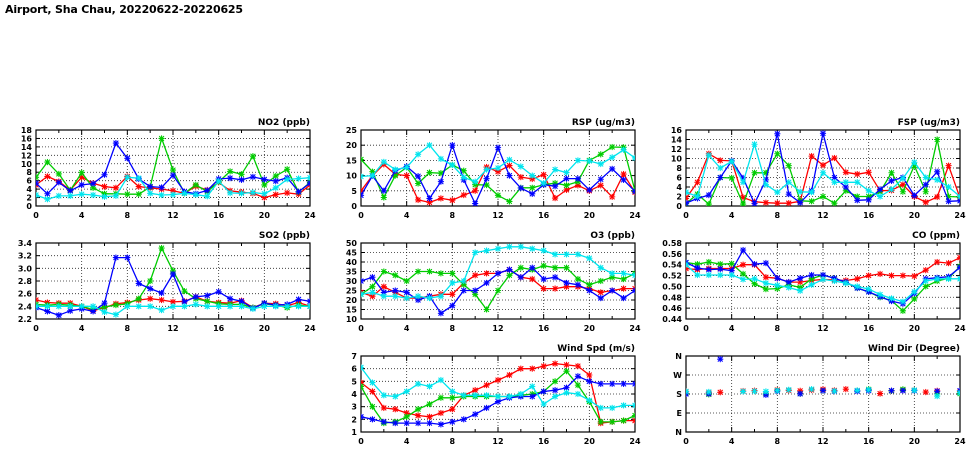  I want to click on panel-title: NO2 (ppb), so click(284, 123).